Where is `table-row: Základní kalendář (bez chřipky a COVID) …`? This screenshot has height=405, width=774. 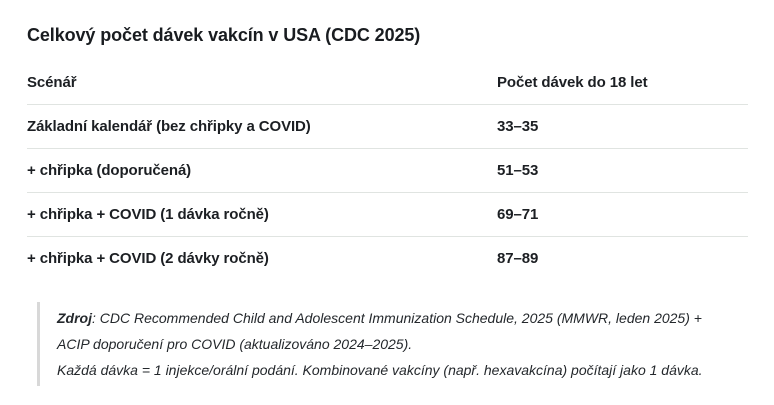 table-row: Základní kalendář (bez chřipky a COVID) … is located at coordinates (387, 127).